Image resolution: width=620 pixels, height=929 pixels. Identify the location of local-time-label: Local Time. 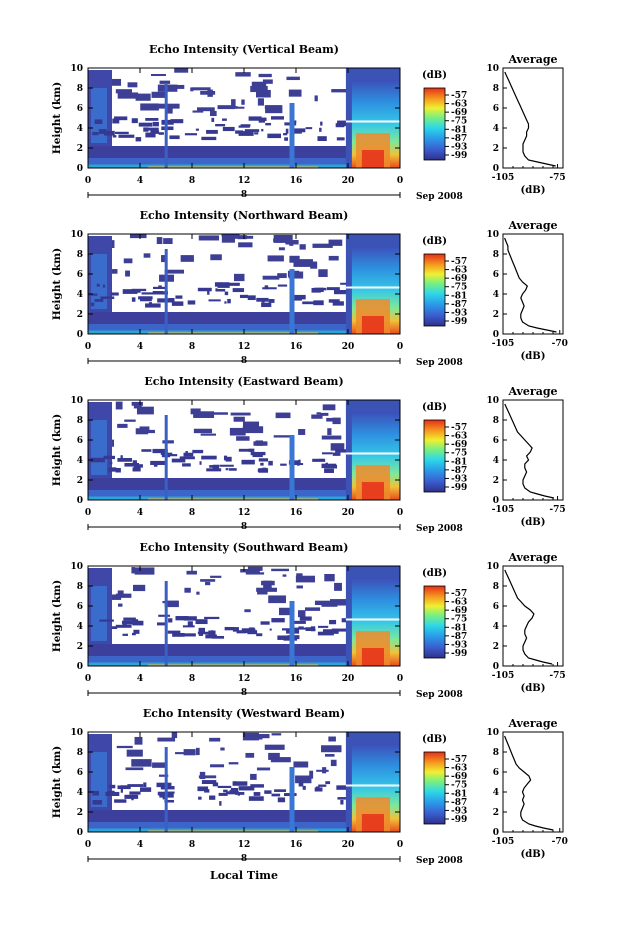
(244, 875).